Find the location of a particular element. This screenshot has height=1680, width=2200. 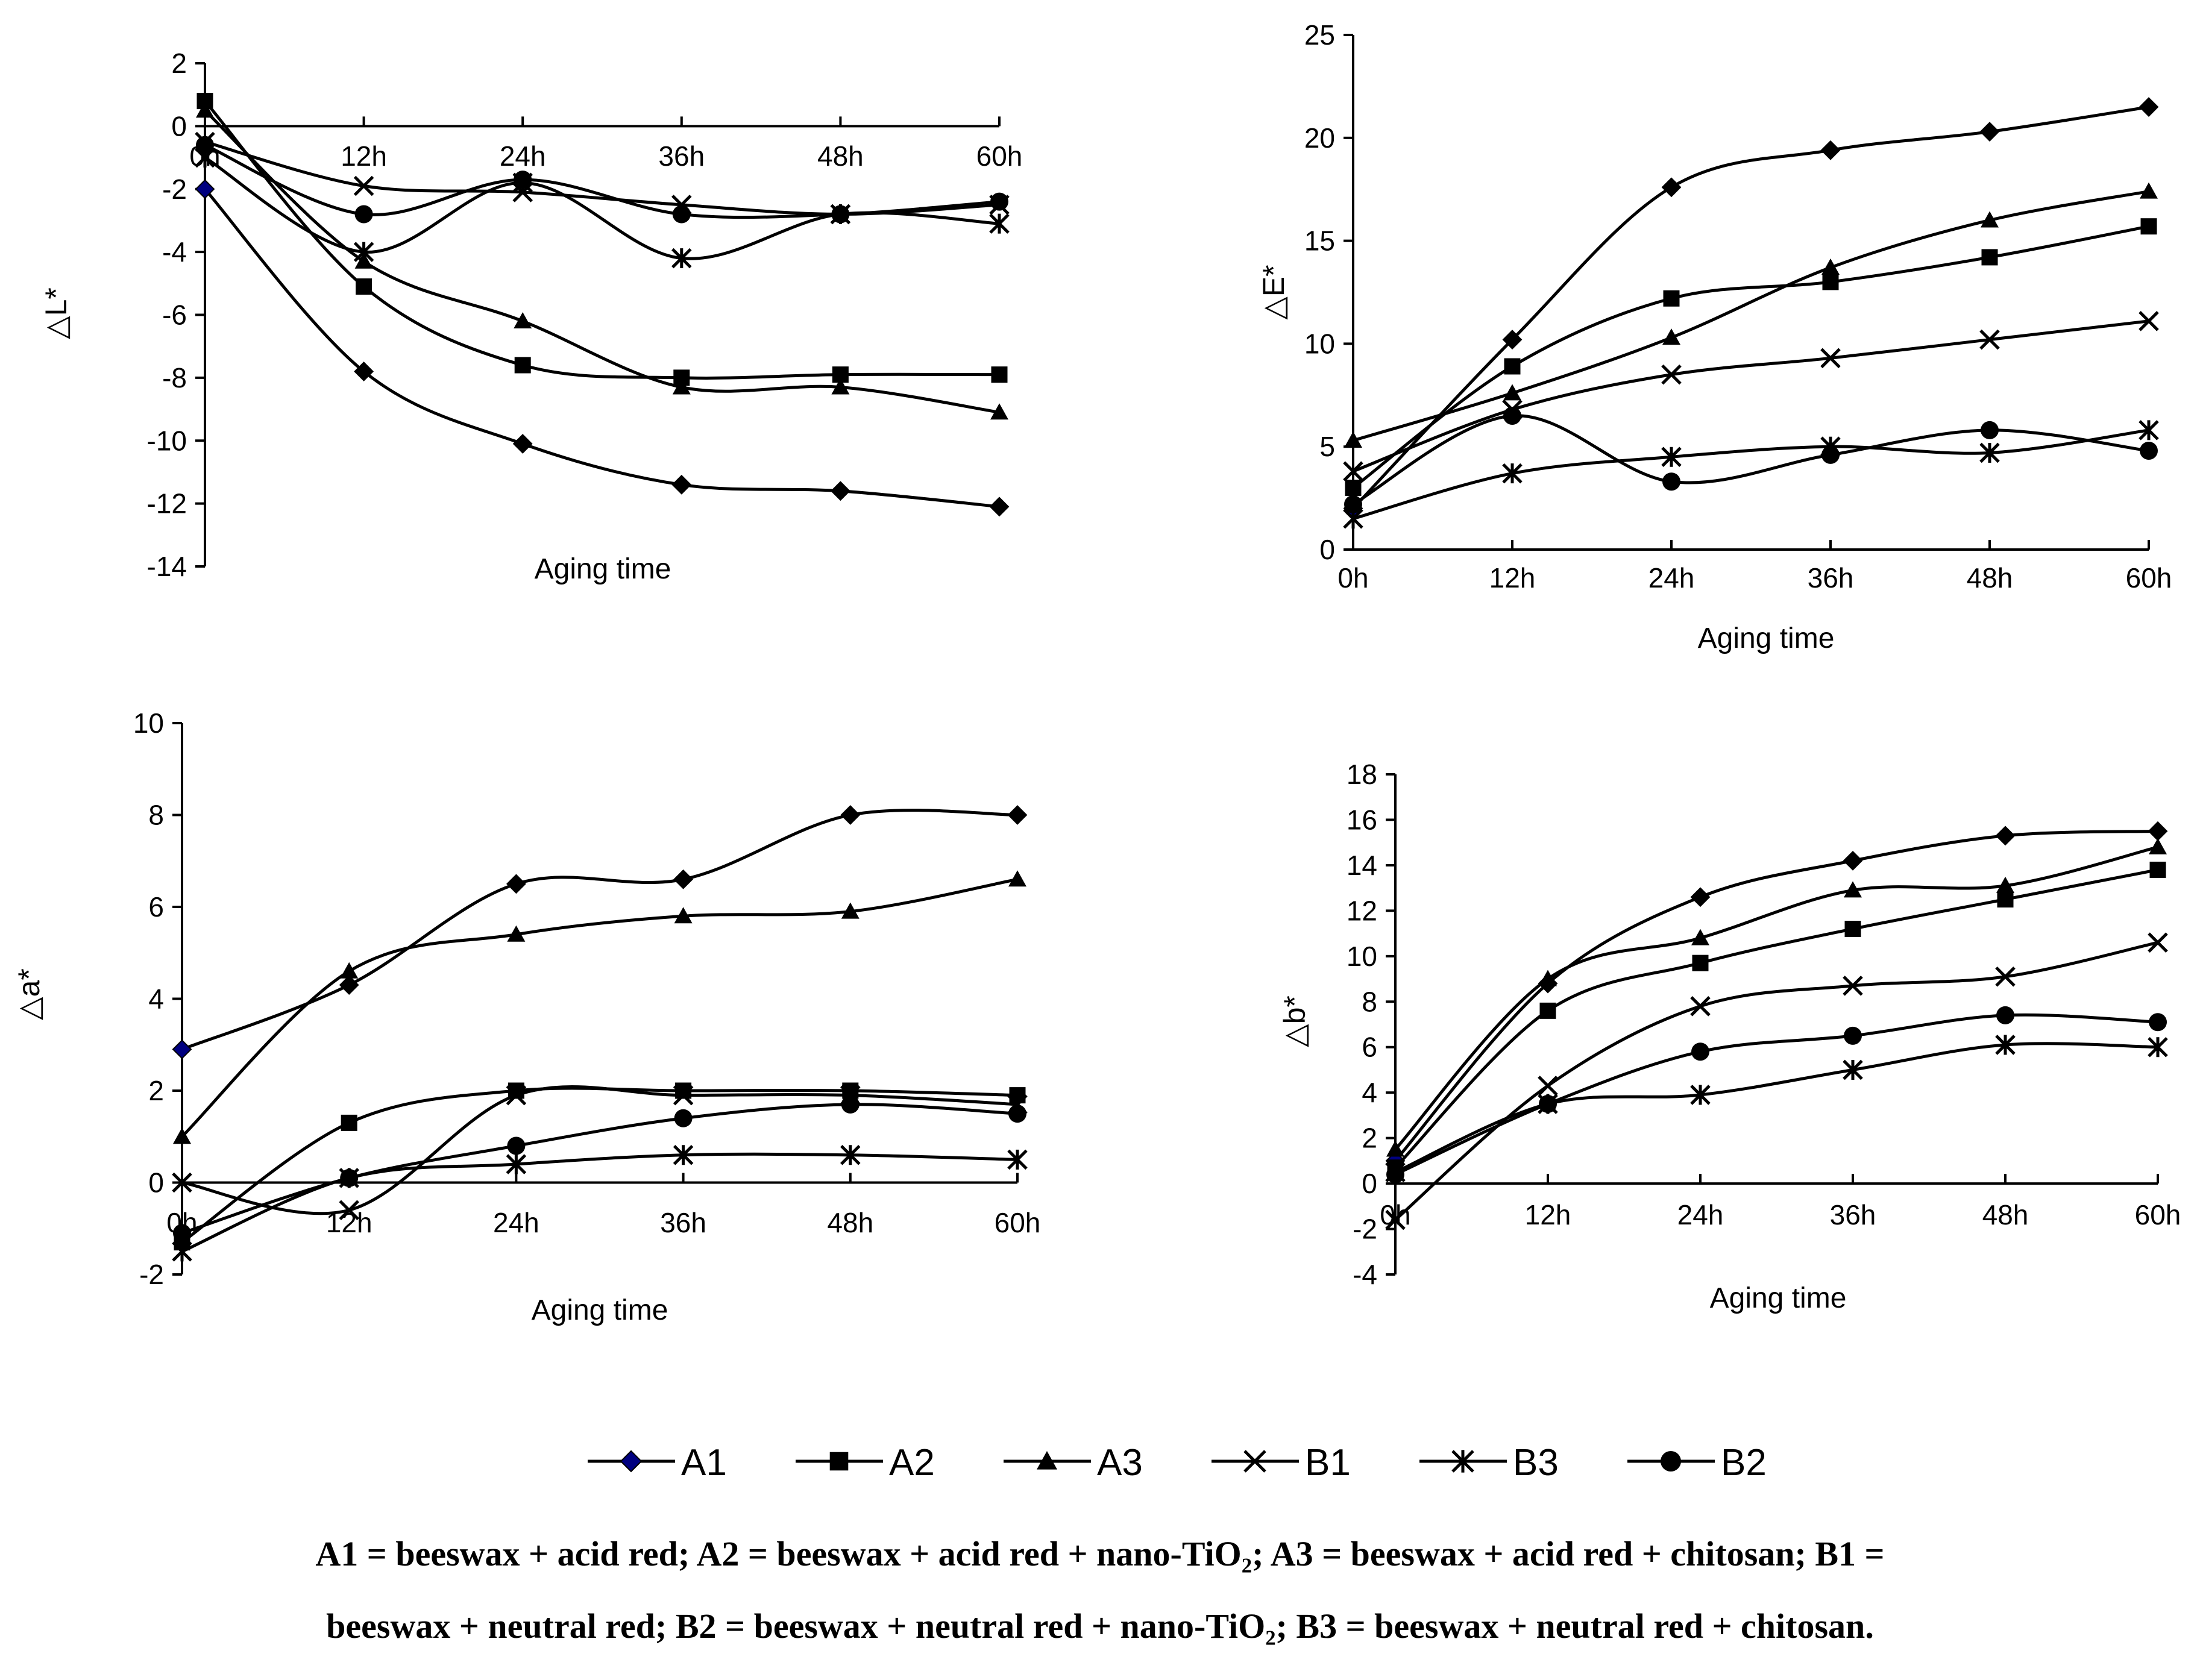

legend-label: A2 is located at coordinates (912, 1463).